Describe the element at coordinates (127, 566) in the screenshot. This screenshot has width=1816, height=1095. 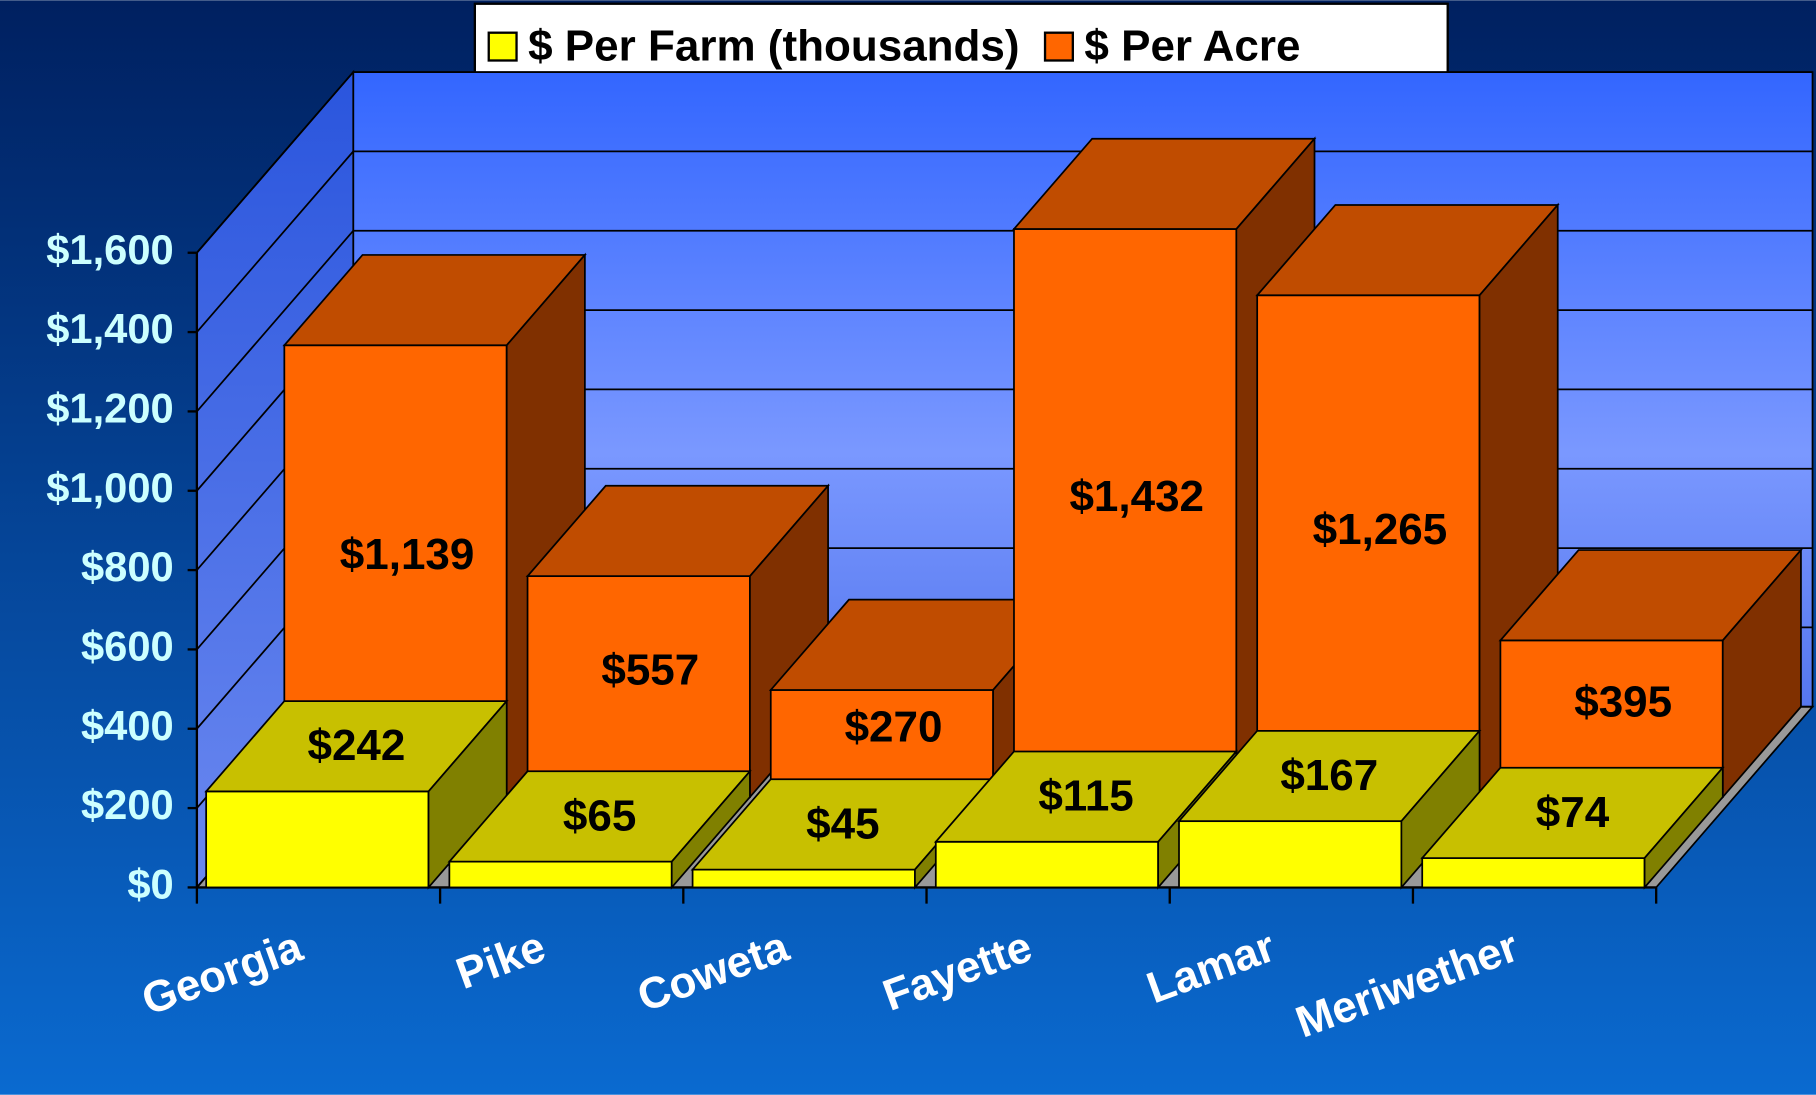
I see `y-tick-label: $800` at that location.